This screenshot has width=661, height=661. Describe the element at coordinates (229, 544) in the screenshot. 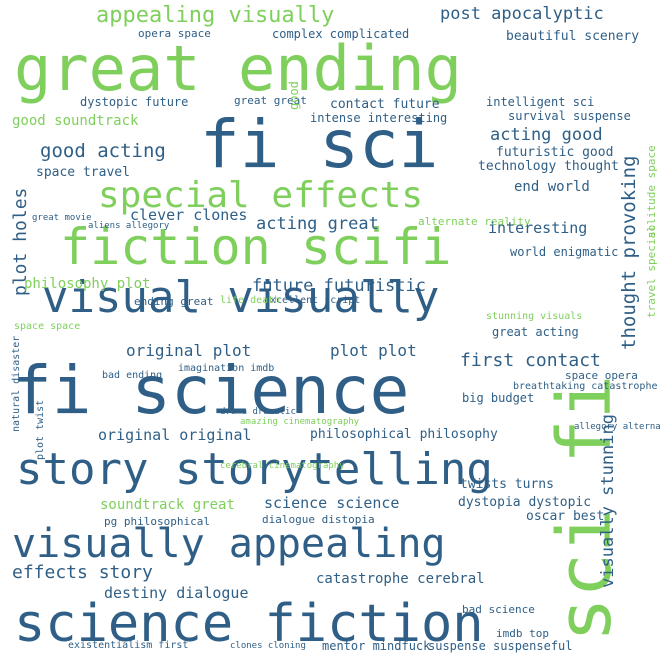

I see `word-visually-appealing: visually appealing` at that location.